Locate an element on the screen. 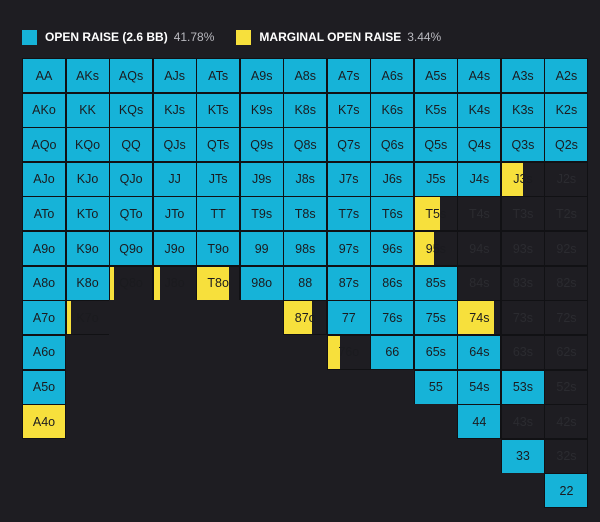 Image resolution: width=600 pixels, height=522 pixels. hand-cell-label: K9o is located at coordinates (87, 248).